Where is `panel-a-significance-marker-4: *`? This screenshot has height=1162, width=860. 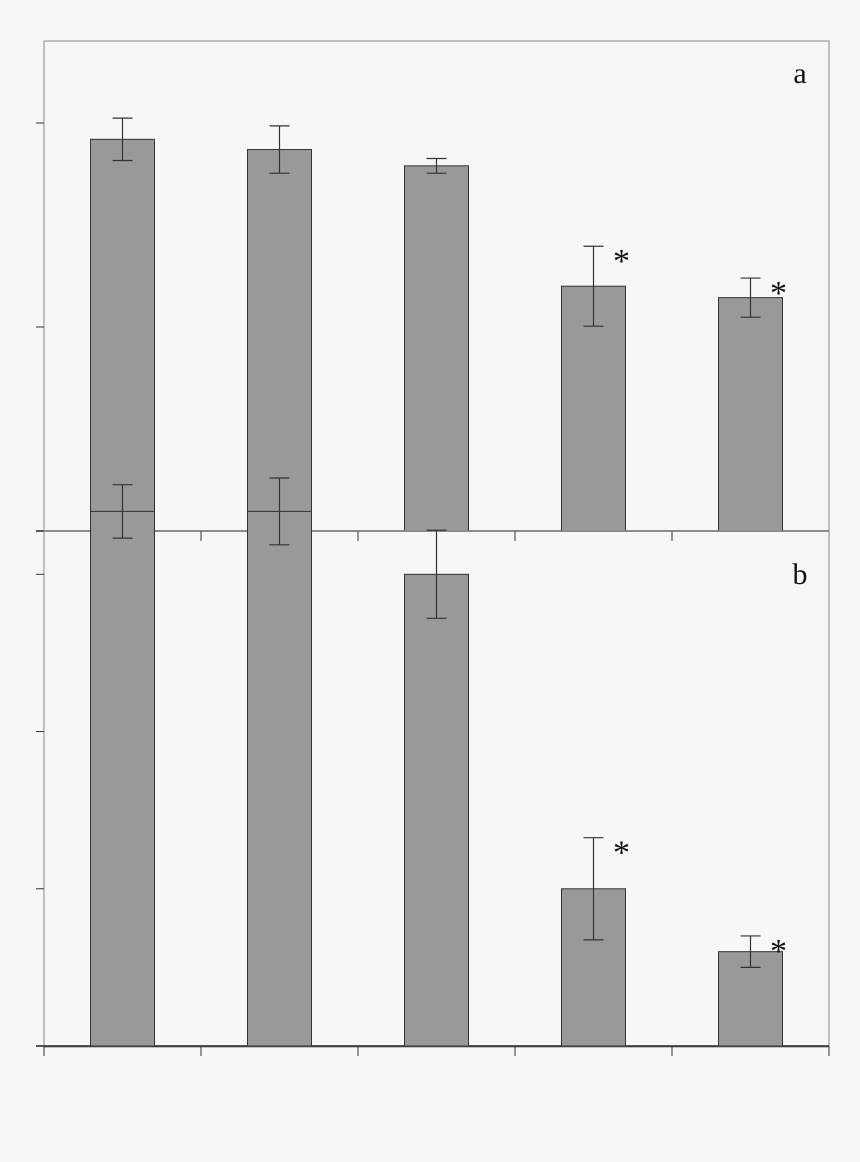
panel-a-significance-marker-4: * is located at coordinates (621, 261).